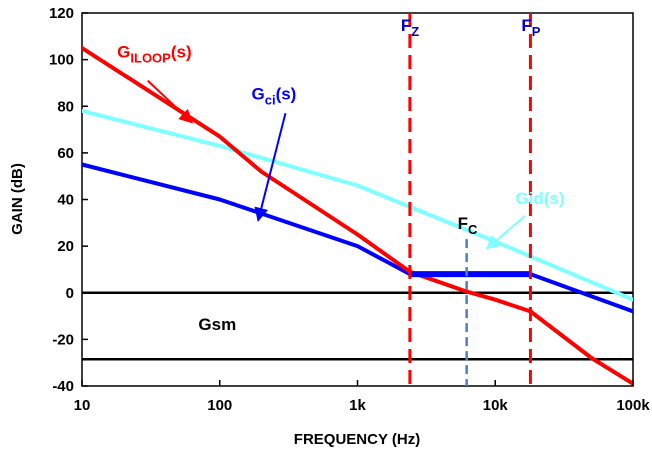 Image resolution: width=652 pixels, height=452 pixels. Describe the element at coordinates (63, 339) in the screenshot. I see `y-tick-label: -20` at that location.